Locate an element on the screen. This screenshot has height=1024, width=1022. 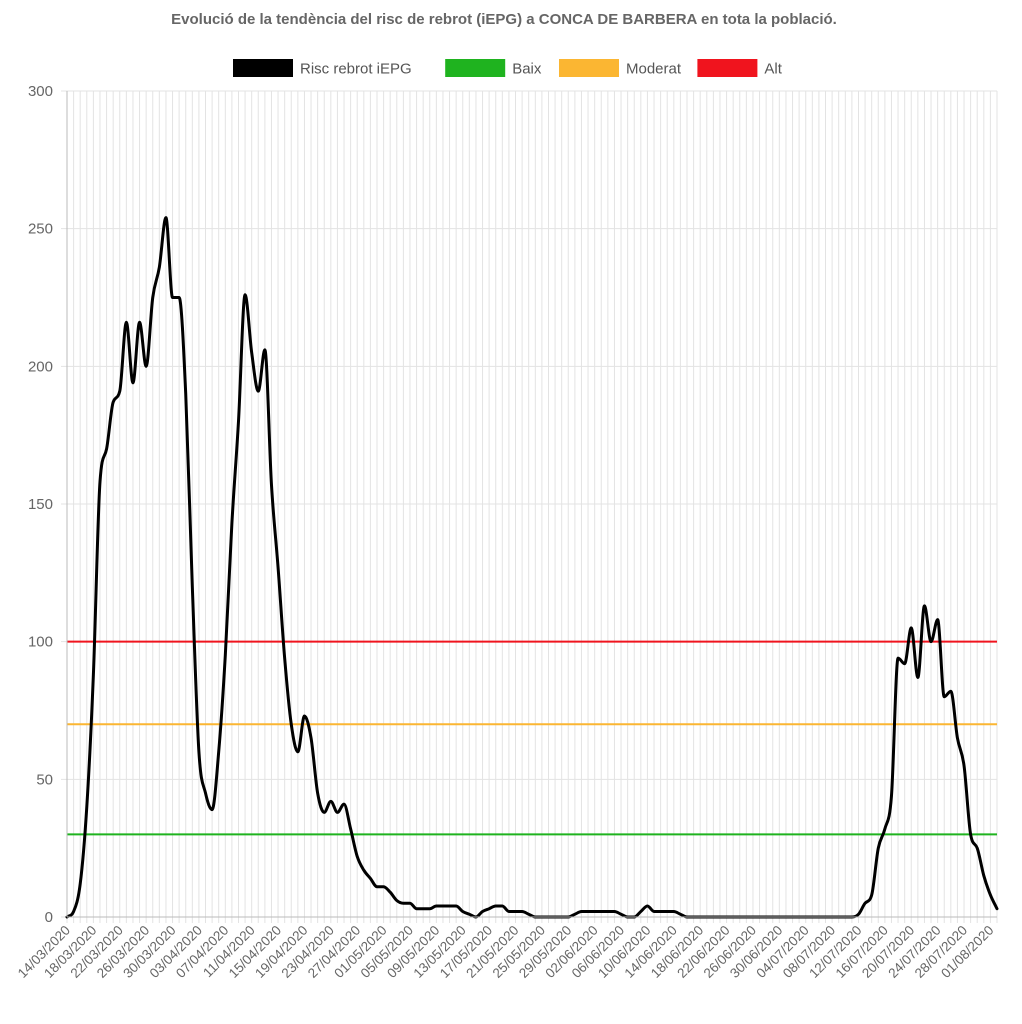
legend-label: Alt is located at coordinates (773, 69).